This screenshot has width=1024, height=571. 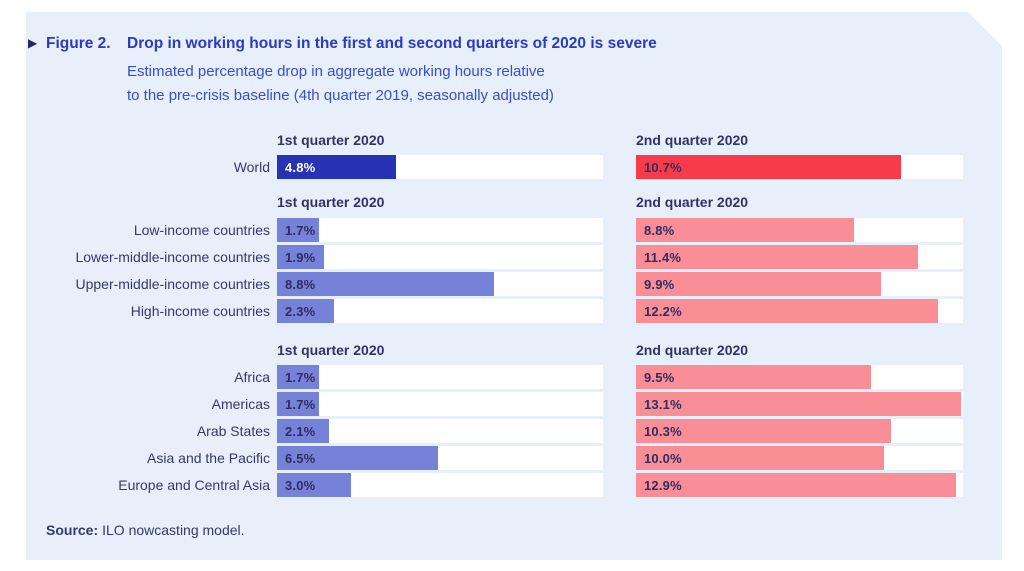 I want to click on q2-track: 9.9%, so click(x=799, y=284).